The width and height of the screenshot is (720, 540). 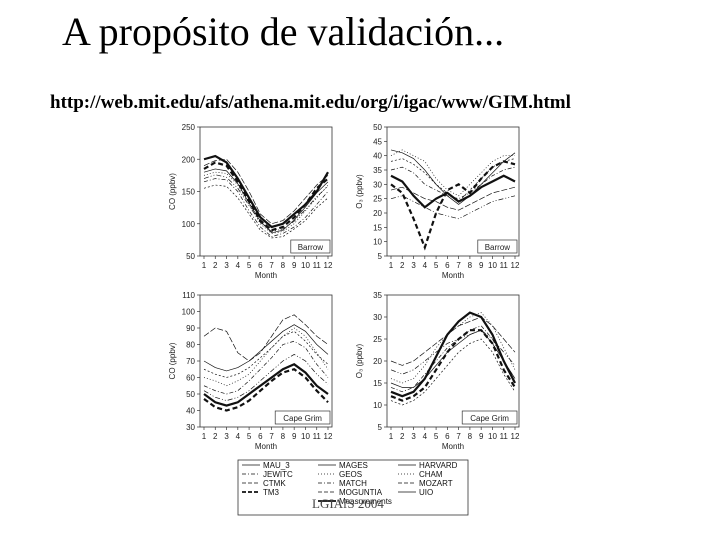 What do you see at coordinates (189, 127) in the screenshot?
I see `y-tick-label: 250` at bounding box center [189, 127].